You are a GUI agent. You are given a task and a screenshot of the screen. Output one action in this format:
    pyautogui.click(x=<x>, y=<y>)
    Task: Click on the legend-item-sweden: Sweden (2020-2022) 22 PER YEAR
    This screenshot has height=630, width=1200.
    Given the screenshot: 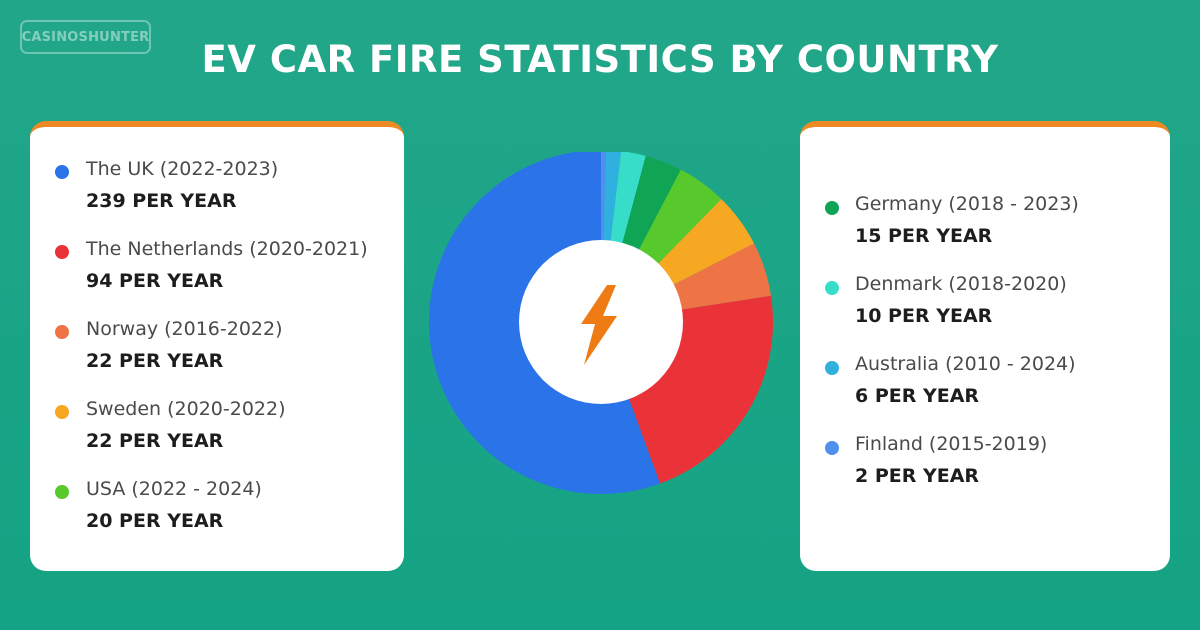 What is the action you would take?
    pyautogui.click(x=217, y=437)
    